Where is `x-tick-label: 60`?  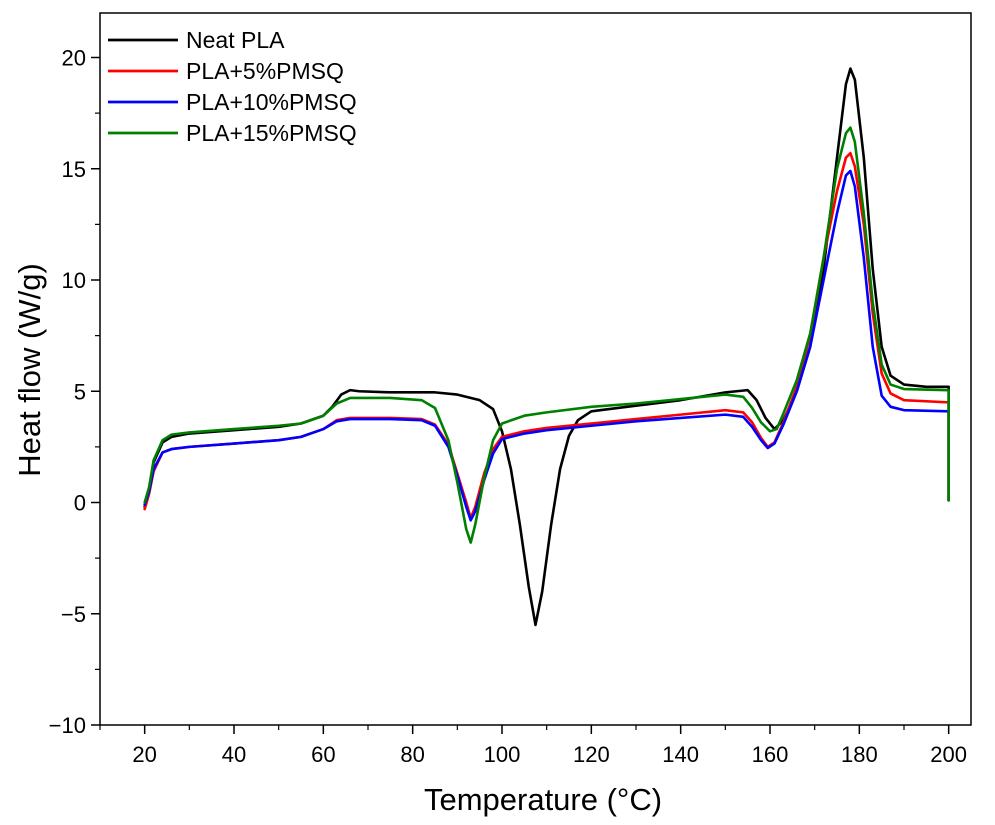
x-tick-label: 60 is located at coordinates (323, 754).